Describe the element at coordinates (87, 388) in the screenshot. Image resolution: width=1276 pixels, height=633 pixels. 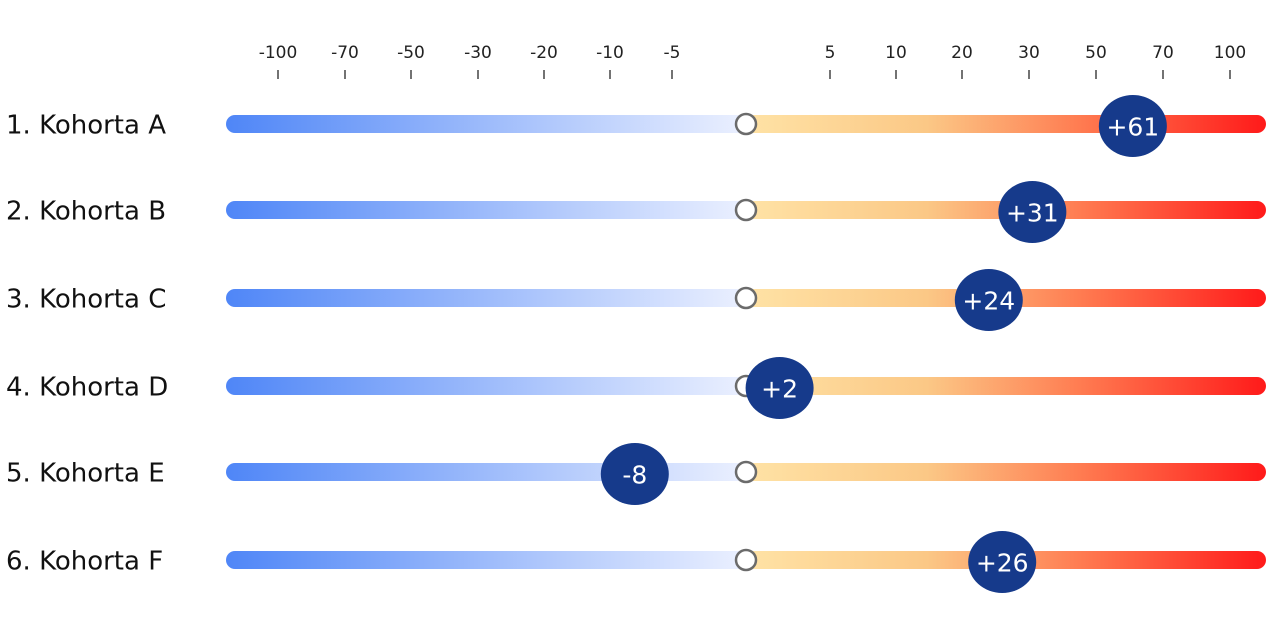
I see `cohort-label: 4. Kohorta D` at that location.